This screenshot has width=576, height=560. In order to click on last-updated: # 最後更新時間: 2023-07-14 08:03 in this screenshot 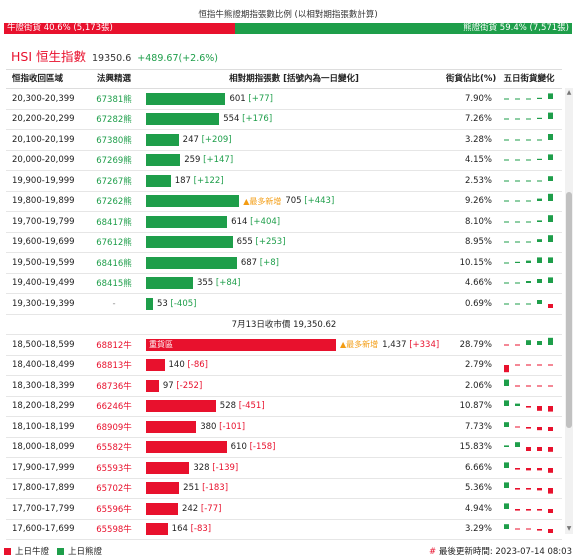, I will do `click(500, 551)`.